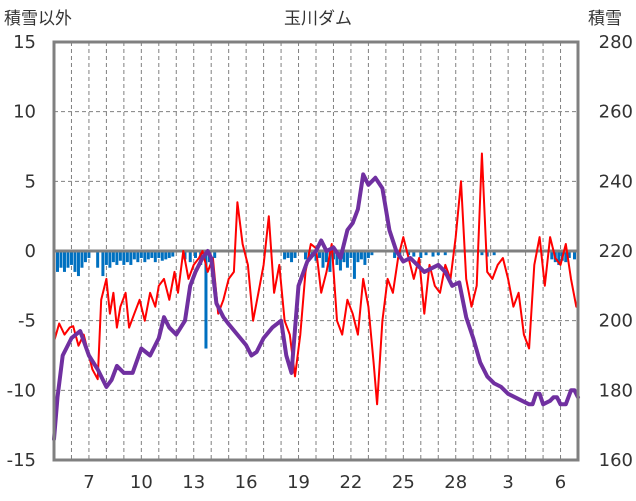 The height and width of the screenshot is (501, 636). What do you see at coordinates (38, 19) in the screenshot?
I see `left-axis-label: 積雪以外` at bounding box center [38, 19].